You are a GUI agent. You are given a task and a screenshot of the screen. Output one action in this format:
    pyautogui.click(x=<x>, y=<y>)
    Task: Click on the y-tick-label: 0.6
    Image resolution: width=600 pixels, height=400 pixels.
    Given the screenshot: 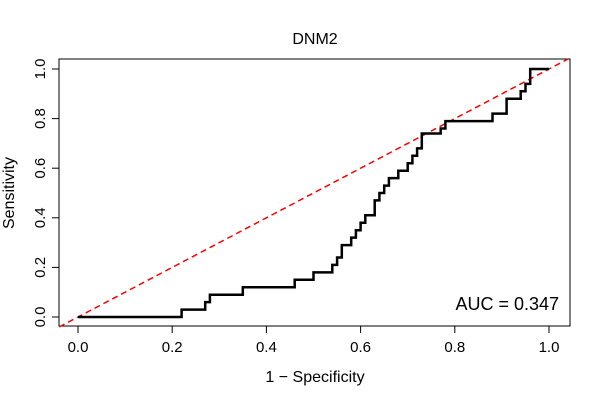 What is the action you would take?
    pyautogui.click(x=40, y=168)
    